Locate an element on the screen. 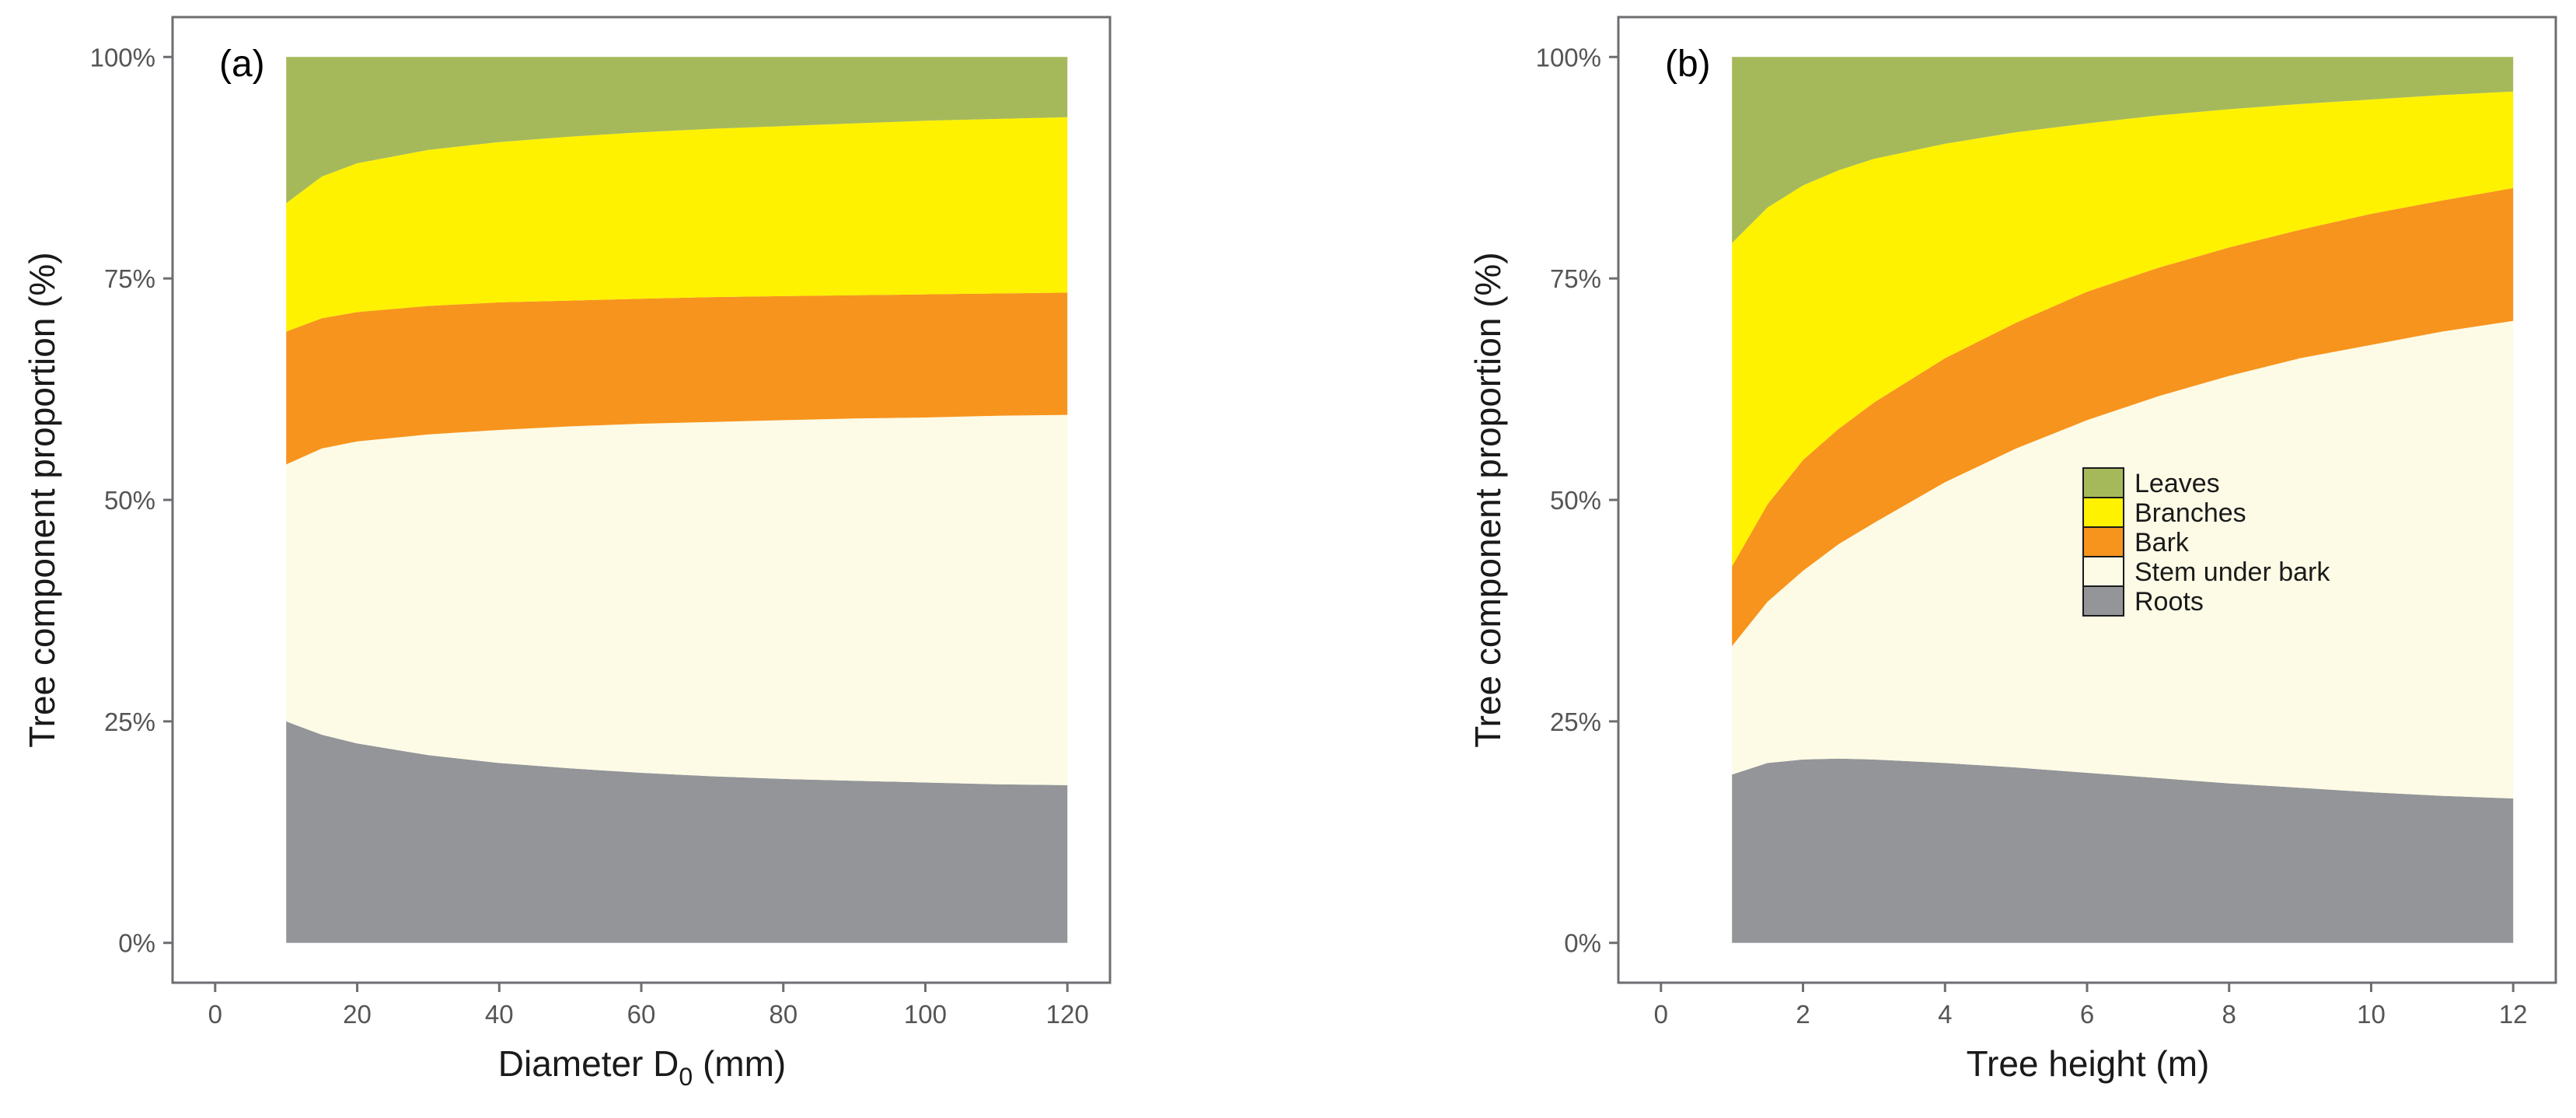  panel-b-area-branches is located at coordinates (2123, 329).